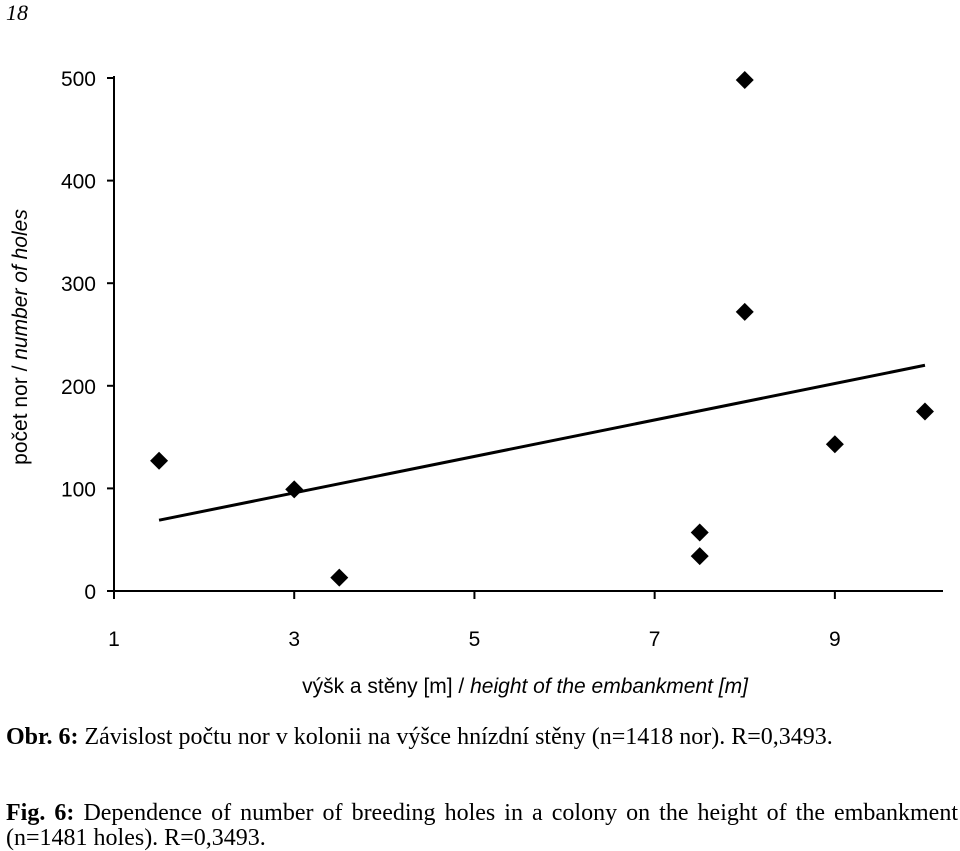 This screenshot has width=960, height=851. I want to click on x-tick-label: 9, so click(835, 639).